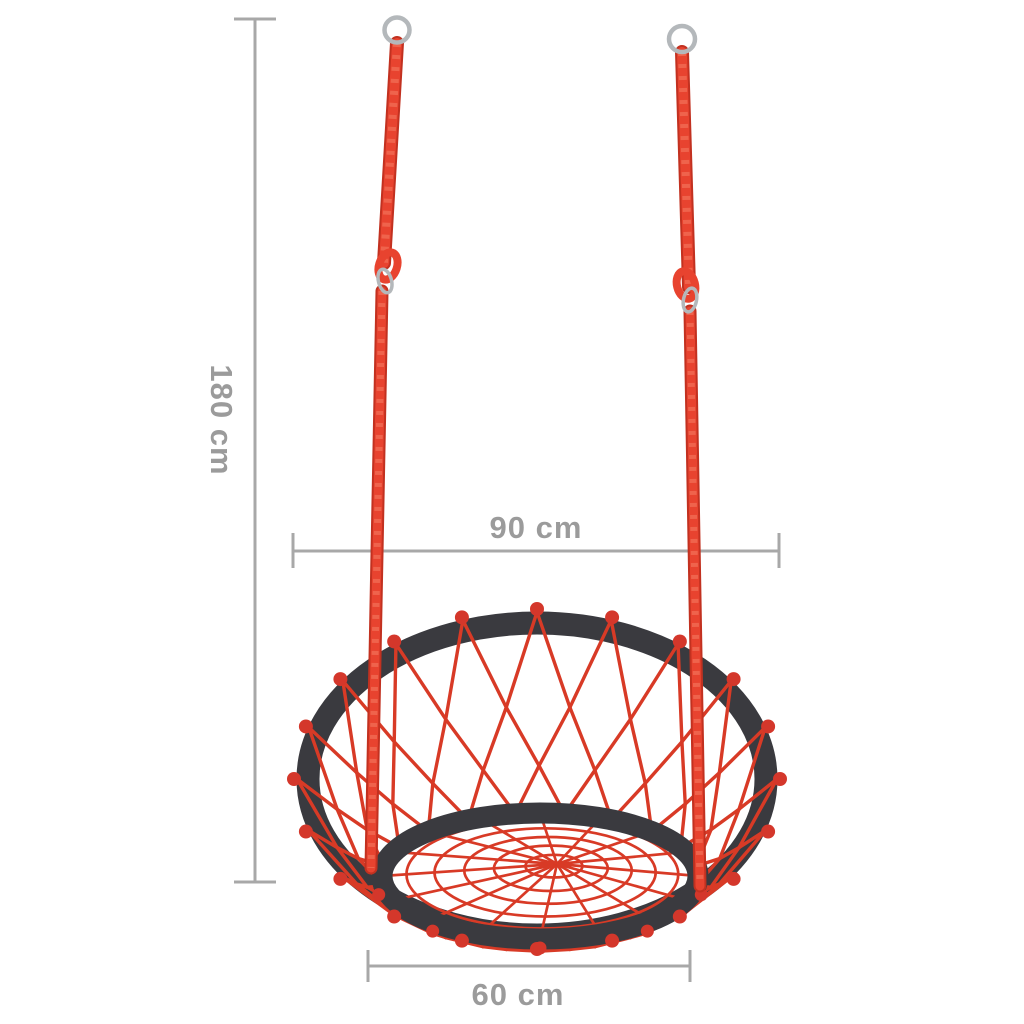 This screenshot has width=1024, height=1024. I want to click on spider-web-seat, so click(540, 876).